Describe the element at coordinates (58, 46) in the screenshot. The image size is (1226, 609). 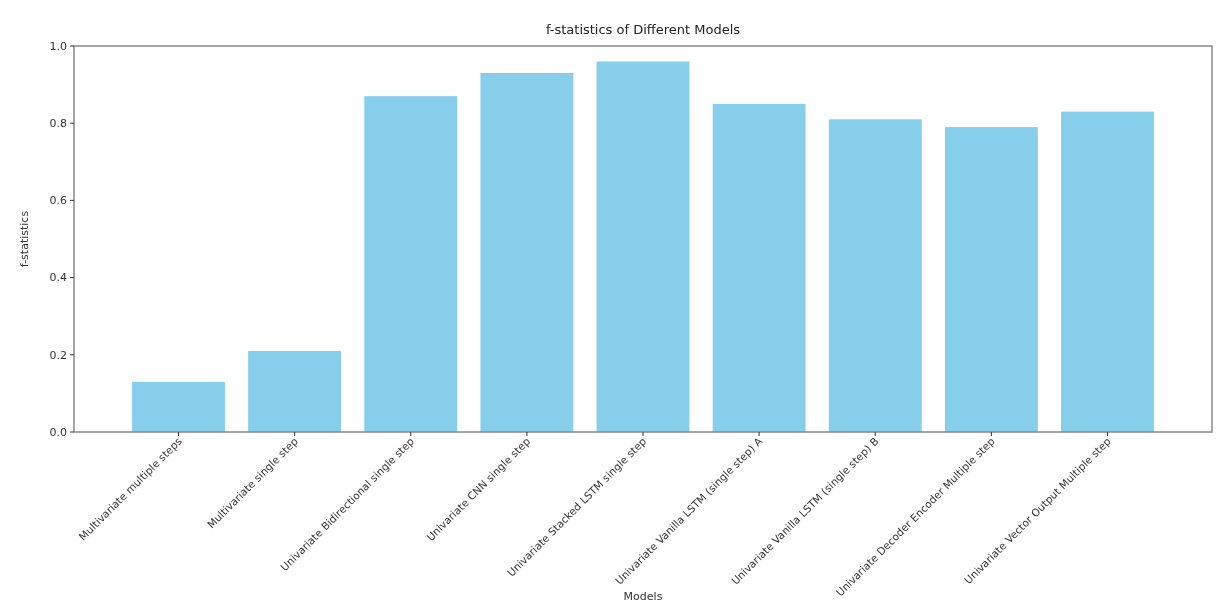
I see `y-tick-label: 1.0` at that location.